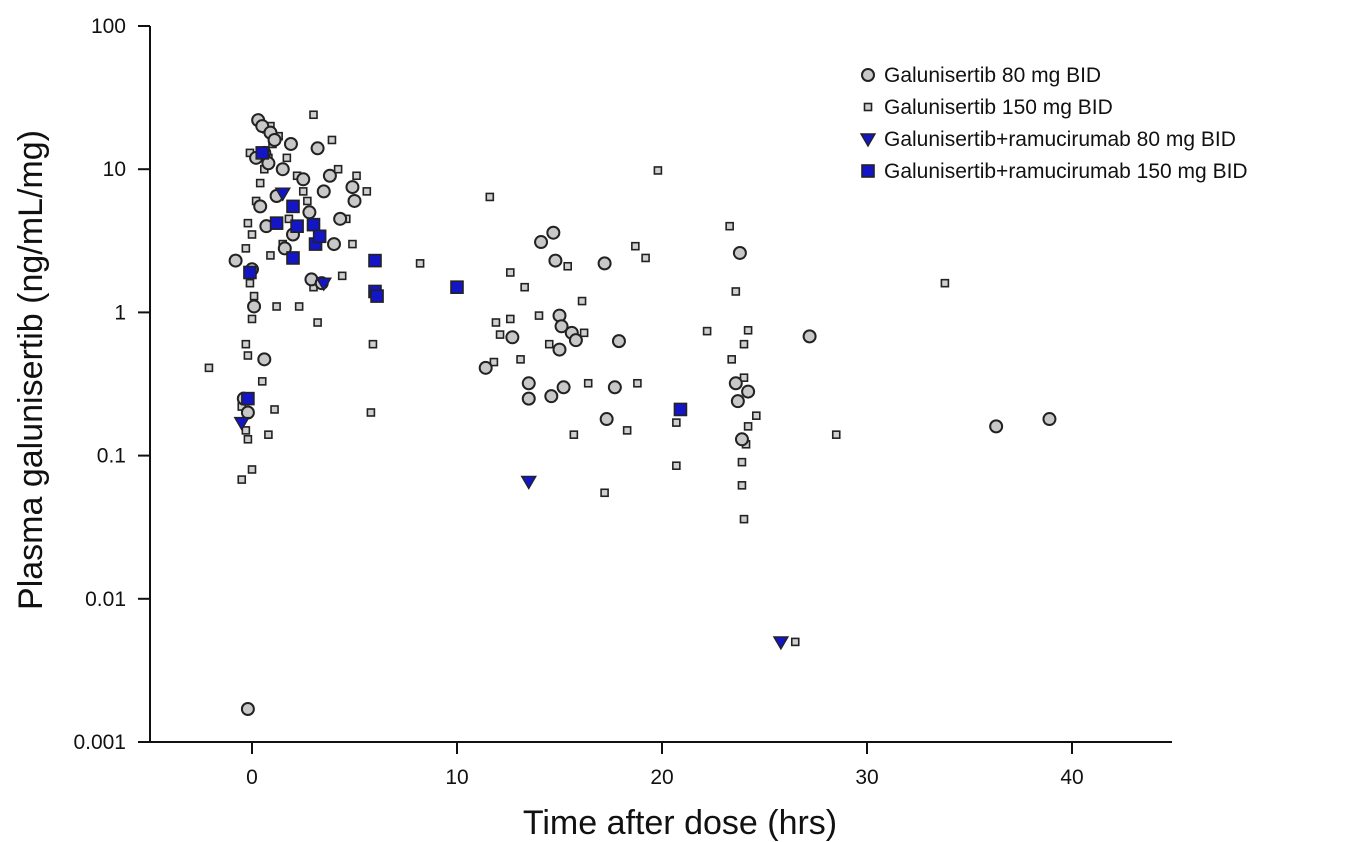  I want to click on y-tick-label: 1, so click(120, 312).